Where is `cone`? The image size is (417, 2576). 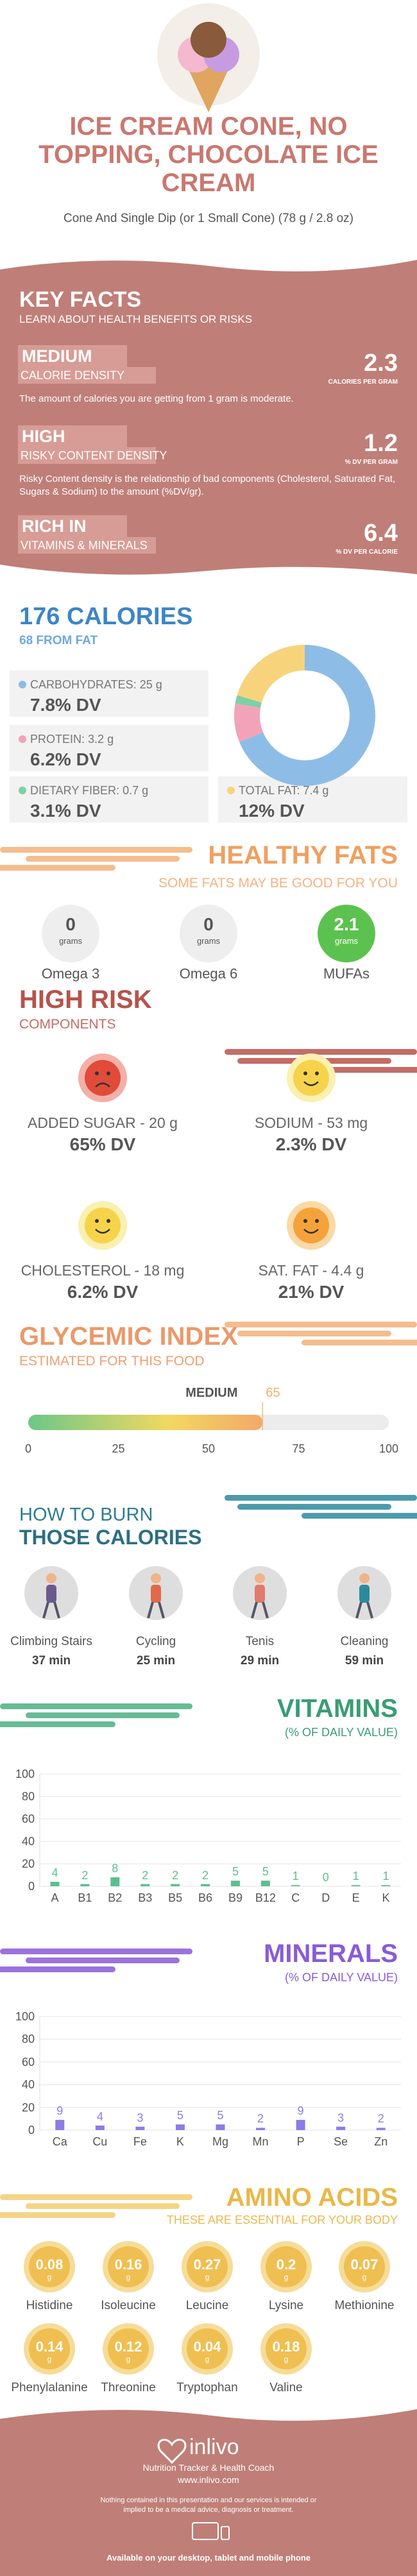 cone is located at coordinates (208, 88).